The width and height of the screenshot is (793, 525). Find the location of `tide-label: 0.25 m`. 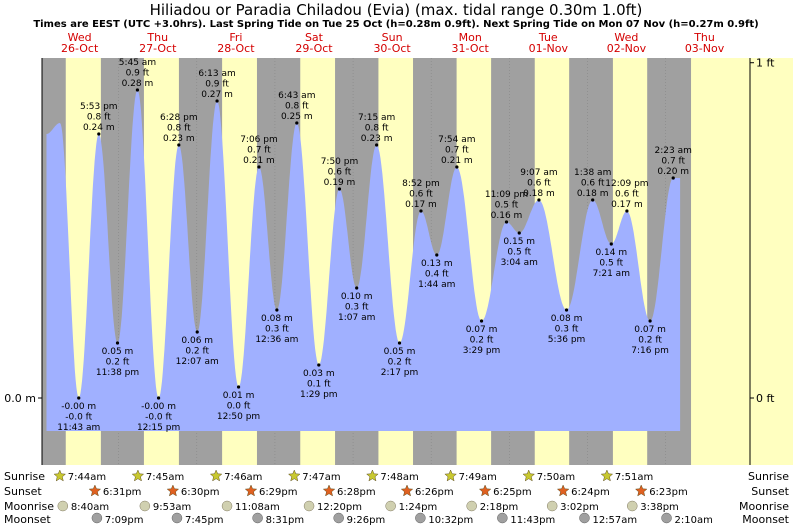

tide-label: 0.25 m is located at coordinates (297, 117).